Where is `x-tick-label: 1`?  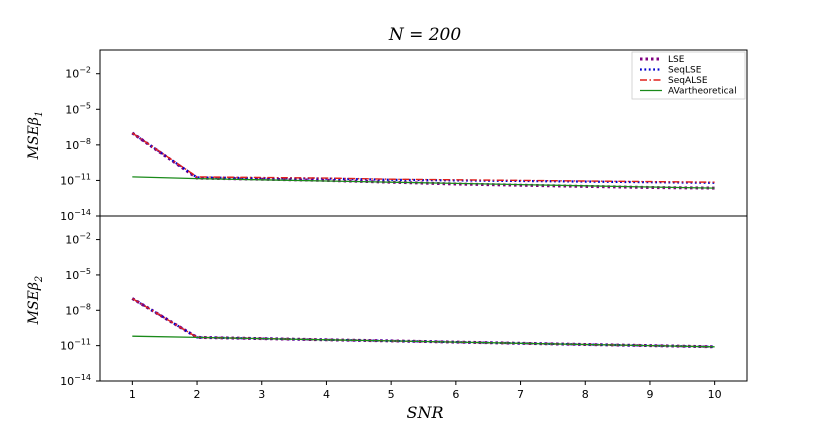
x-tick-label: 1 is located at coordinates (132, 394).